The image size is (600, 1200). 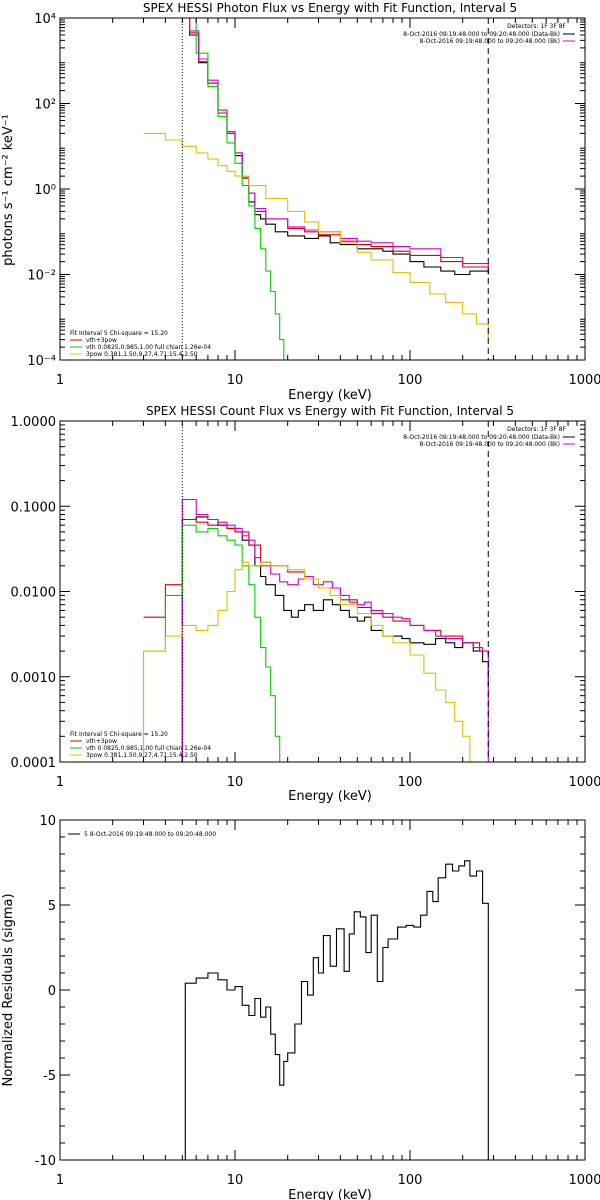 I want to click on count-flux-x-tick-label: 10, so click(x=235, y=782).